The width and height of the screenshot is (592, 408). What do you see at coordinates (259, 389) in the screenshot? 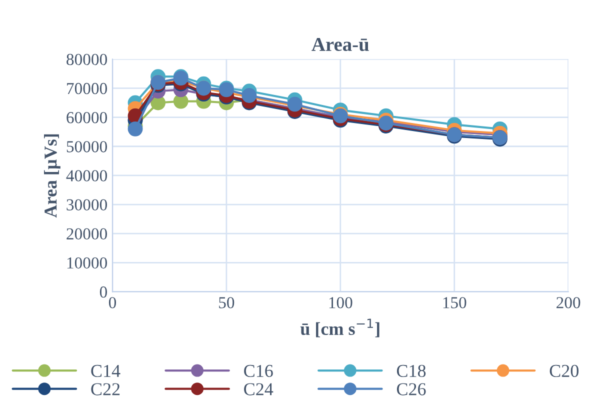
I see `legend-label: C24` at bounding box center [259, 389].